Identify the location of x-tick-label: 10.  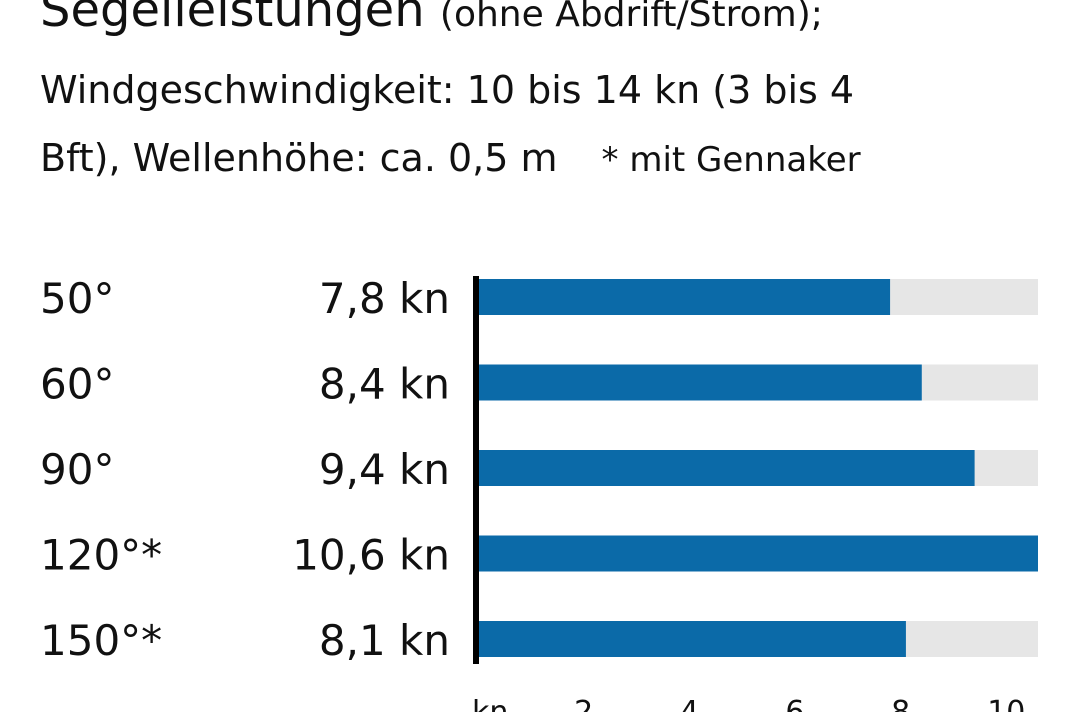
(1006, 703).